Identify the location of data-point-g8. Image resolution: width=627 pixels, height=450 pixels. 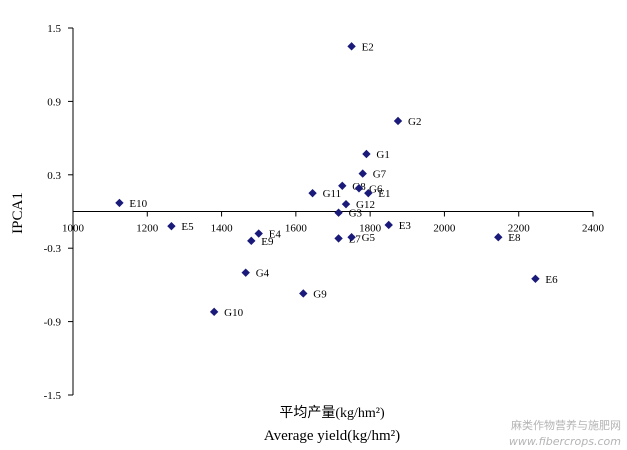
(342, 186).